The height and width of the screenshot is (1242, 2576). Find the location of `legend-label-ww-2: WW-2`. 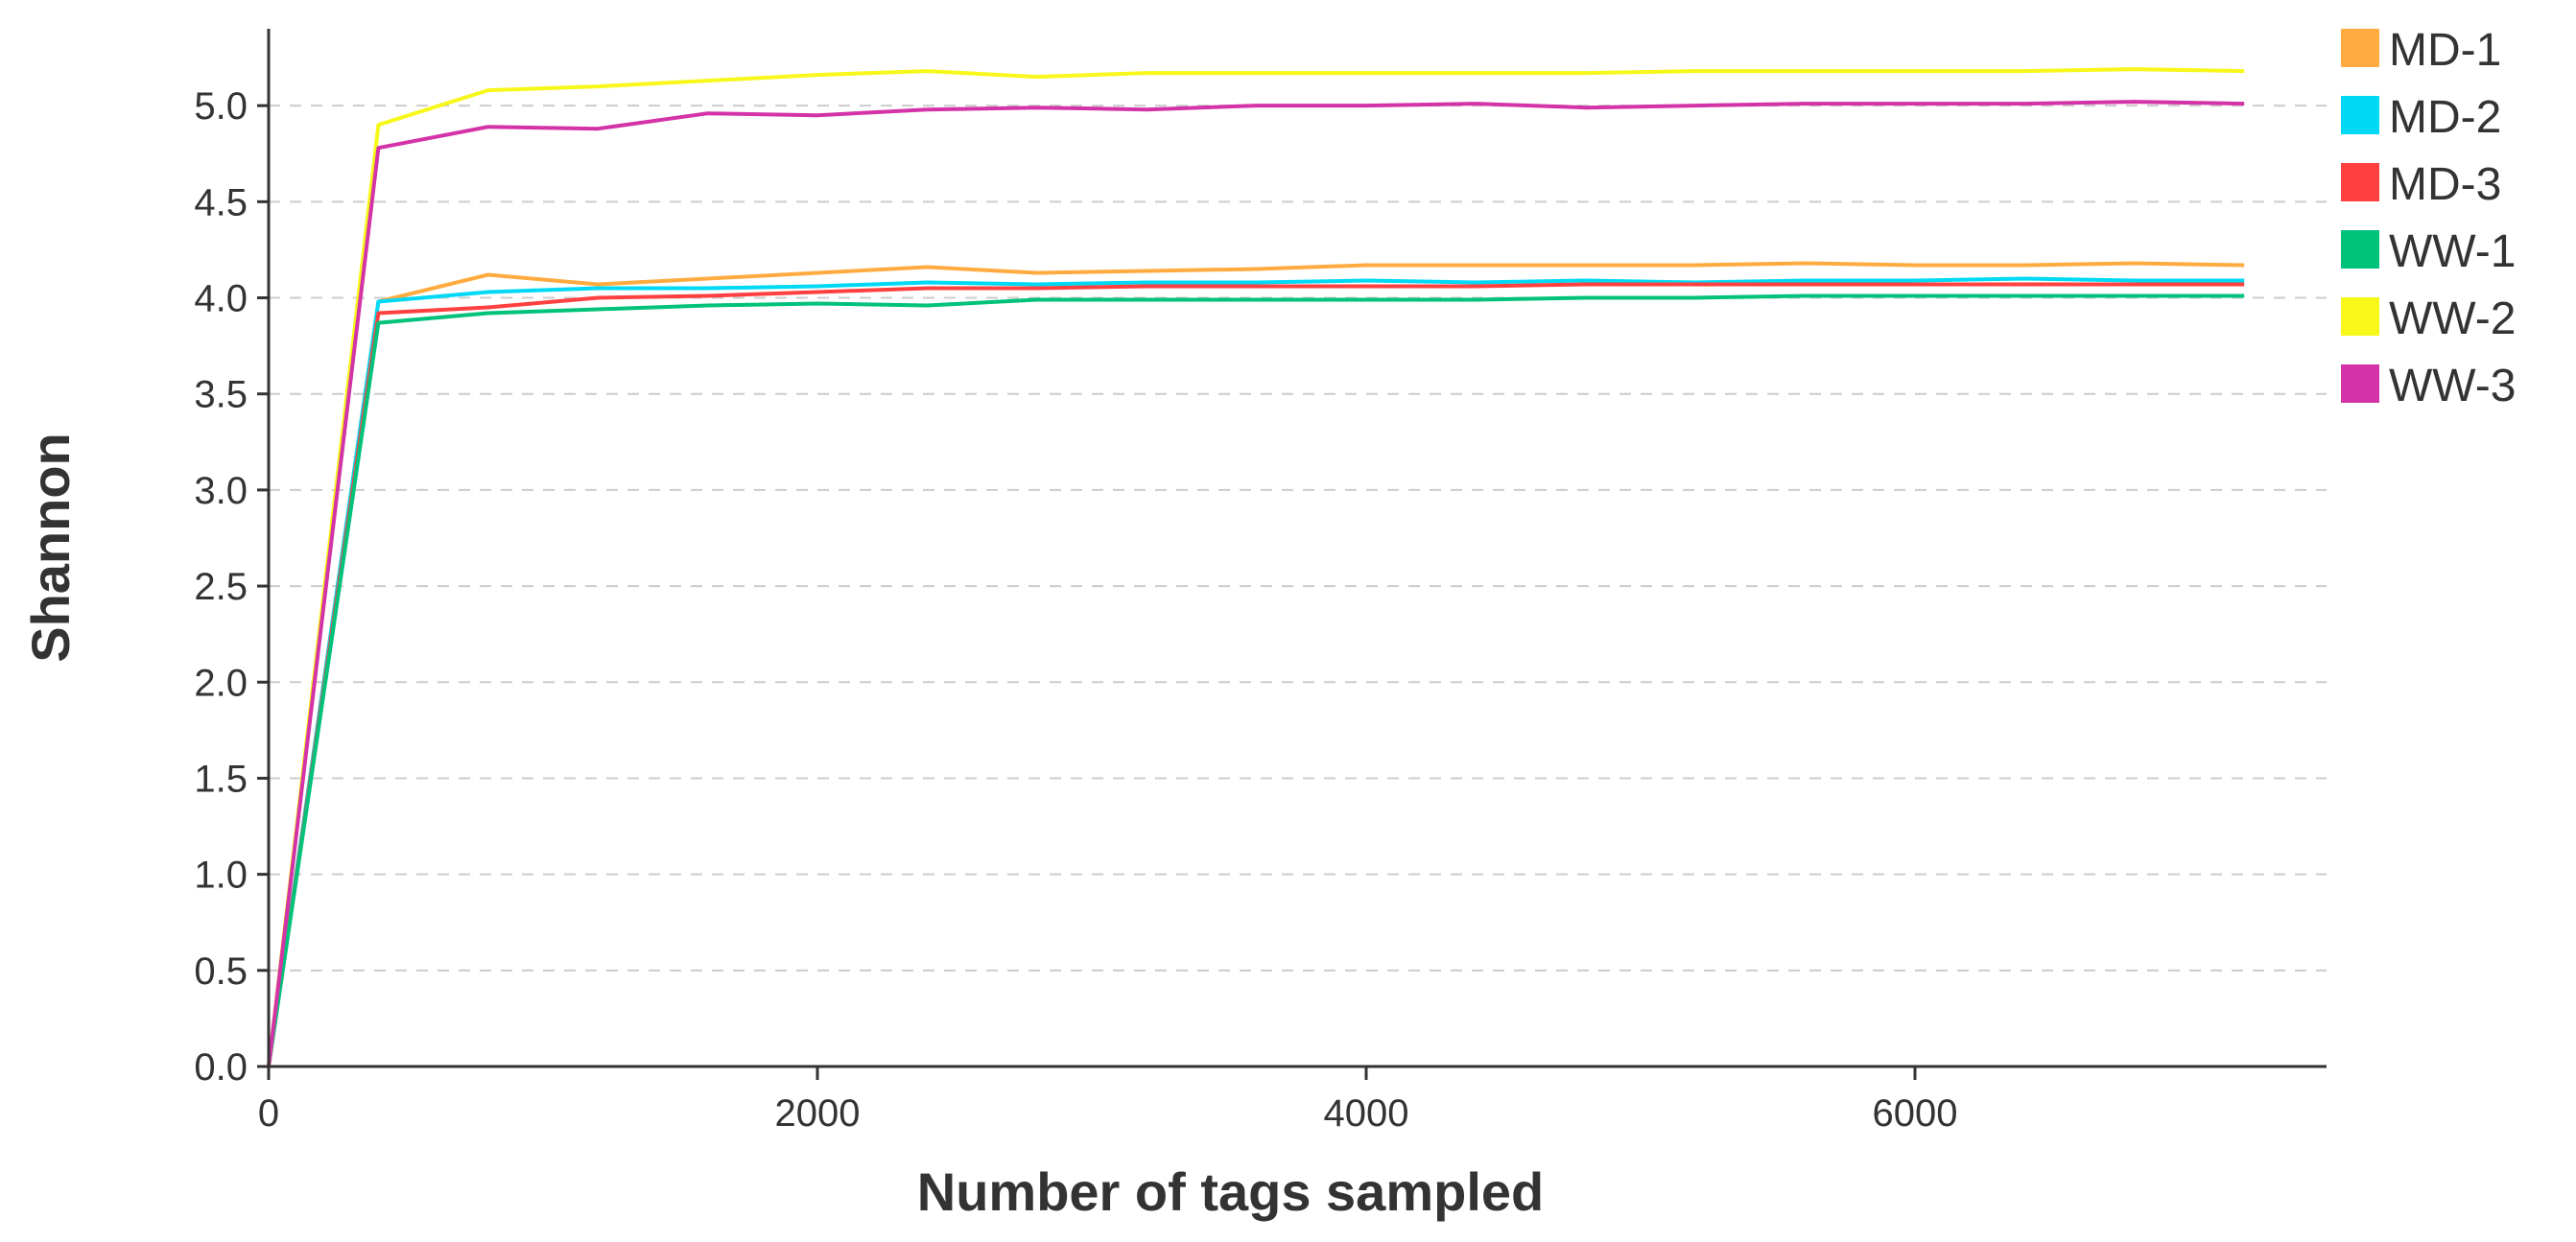

legend-label-ww-2: WW-2 is located at coordinates (2453, 318).